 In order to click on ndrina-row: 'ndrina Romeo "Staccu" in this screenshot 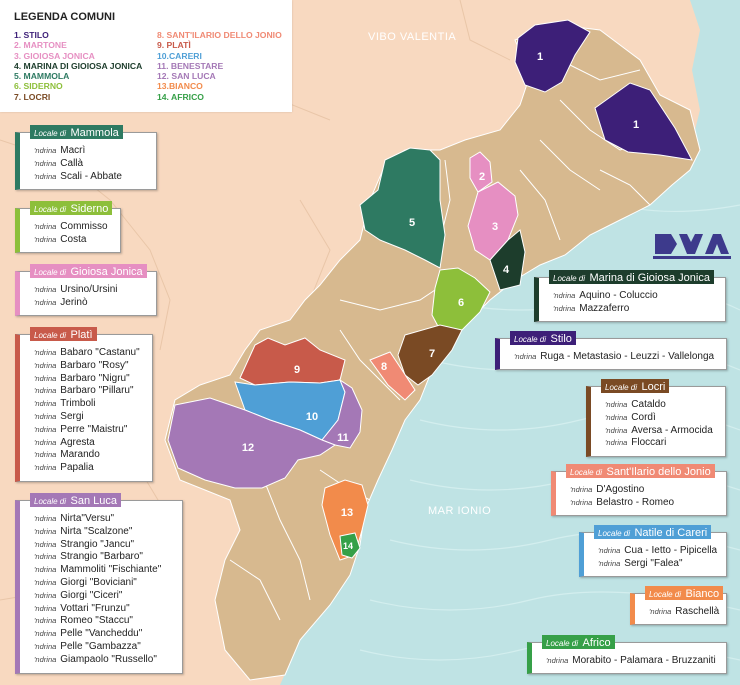, I will do `click(97, 621)`.